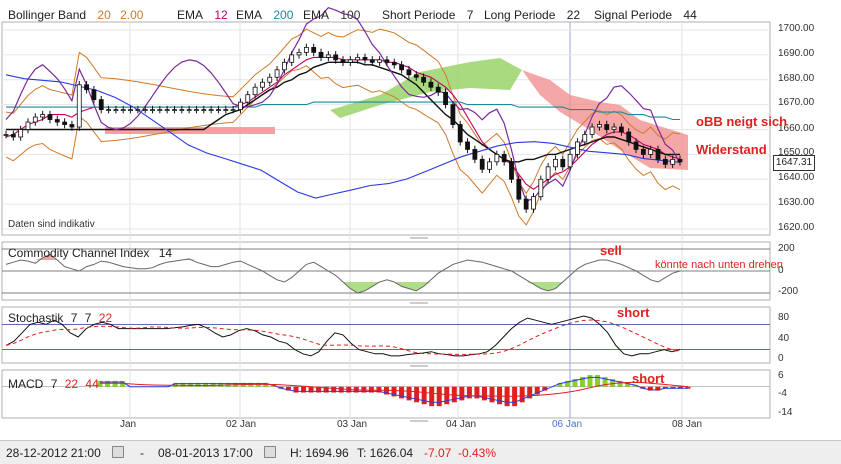 The width and height of the screenshot is (841, 464). I want to click on macd-p2: 22, so click(71, 384).